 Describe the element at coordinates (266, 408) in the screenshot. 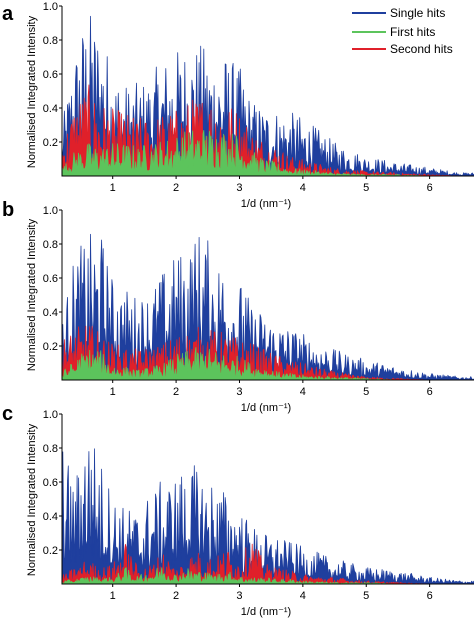

I see `x-axis-label-b: 1/d (nm⁻¹)` at that location.